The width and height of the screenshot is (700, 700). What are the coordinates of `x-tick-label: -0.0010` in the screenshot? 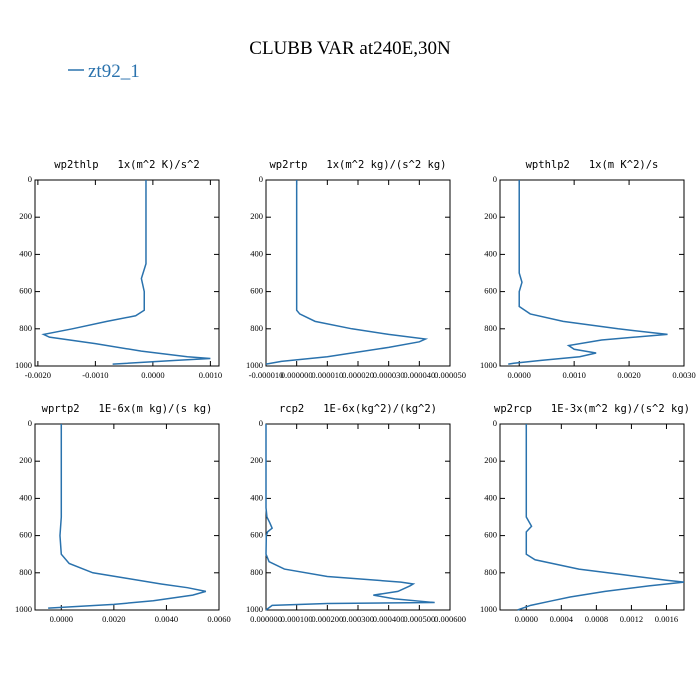 It's located at (95, 375).